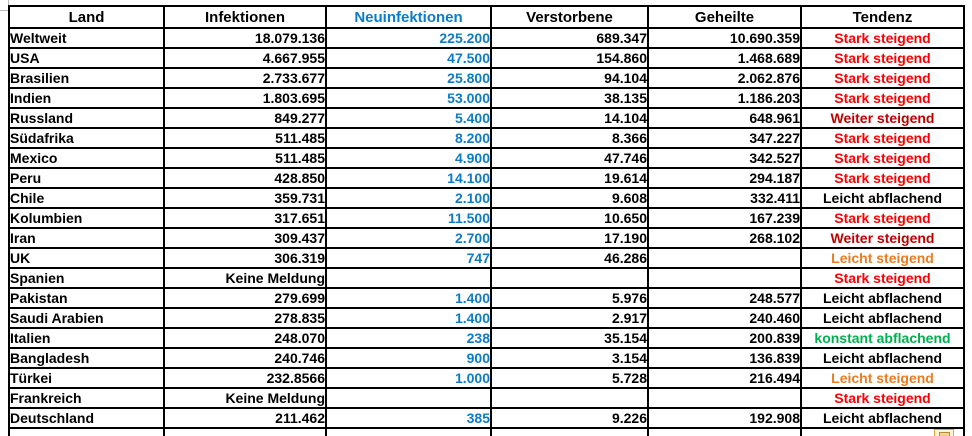 This screenshot has height=436, width=972. I want to click on cell-geheilte: 200.839, so click(724, 338).